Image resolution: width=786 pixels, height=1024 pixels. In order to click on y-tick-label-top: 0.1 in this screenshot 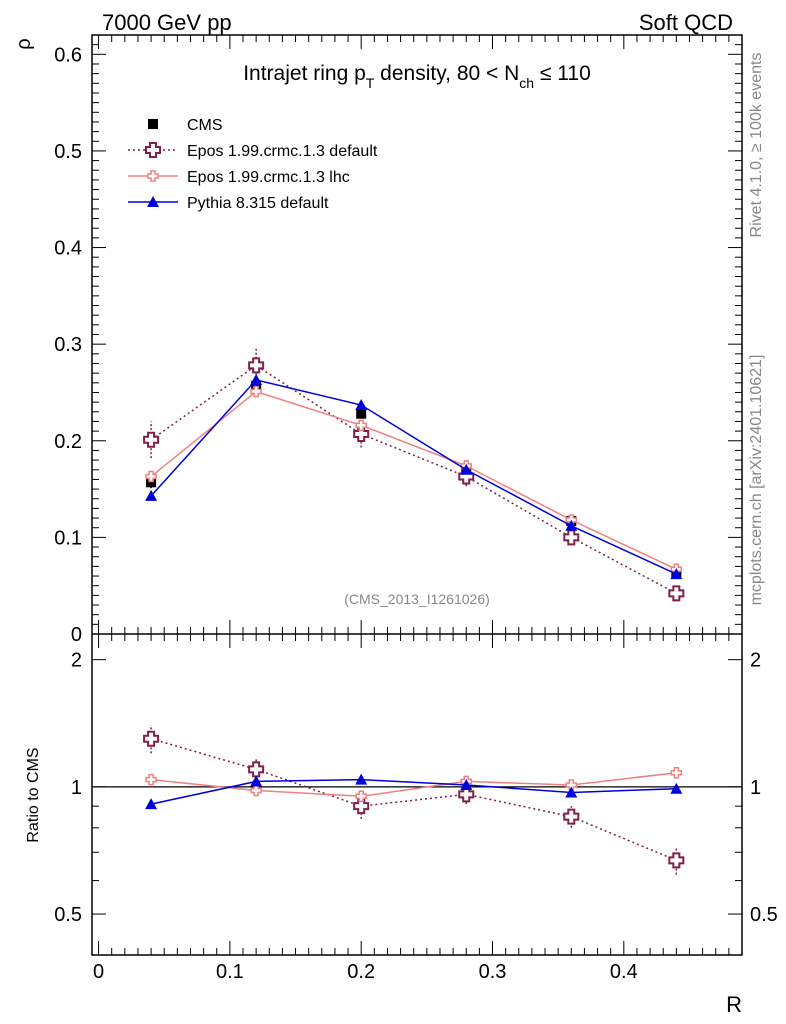, I will do `click(68, 538)`.